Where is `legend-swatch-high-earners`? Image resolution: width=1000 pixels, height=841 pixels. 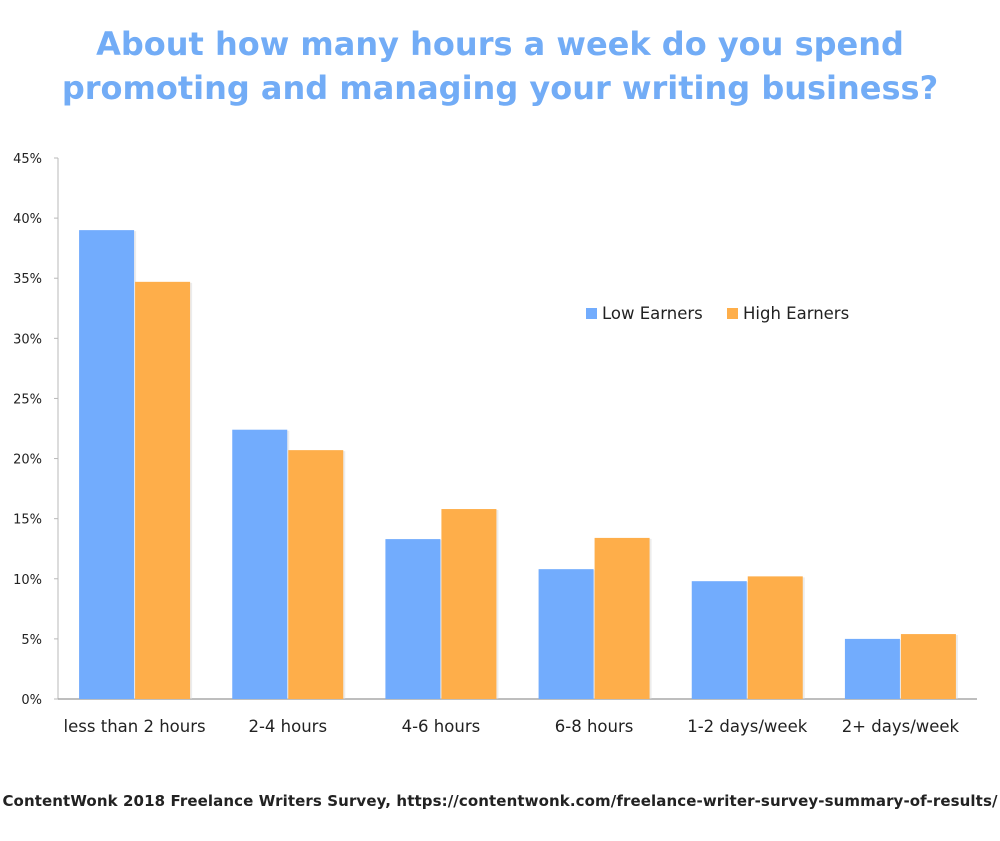 legend-swatch-high-earners is located at coordinates (732, 313).